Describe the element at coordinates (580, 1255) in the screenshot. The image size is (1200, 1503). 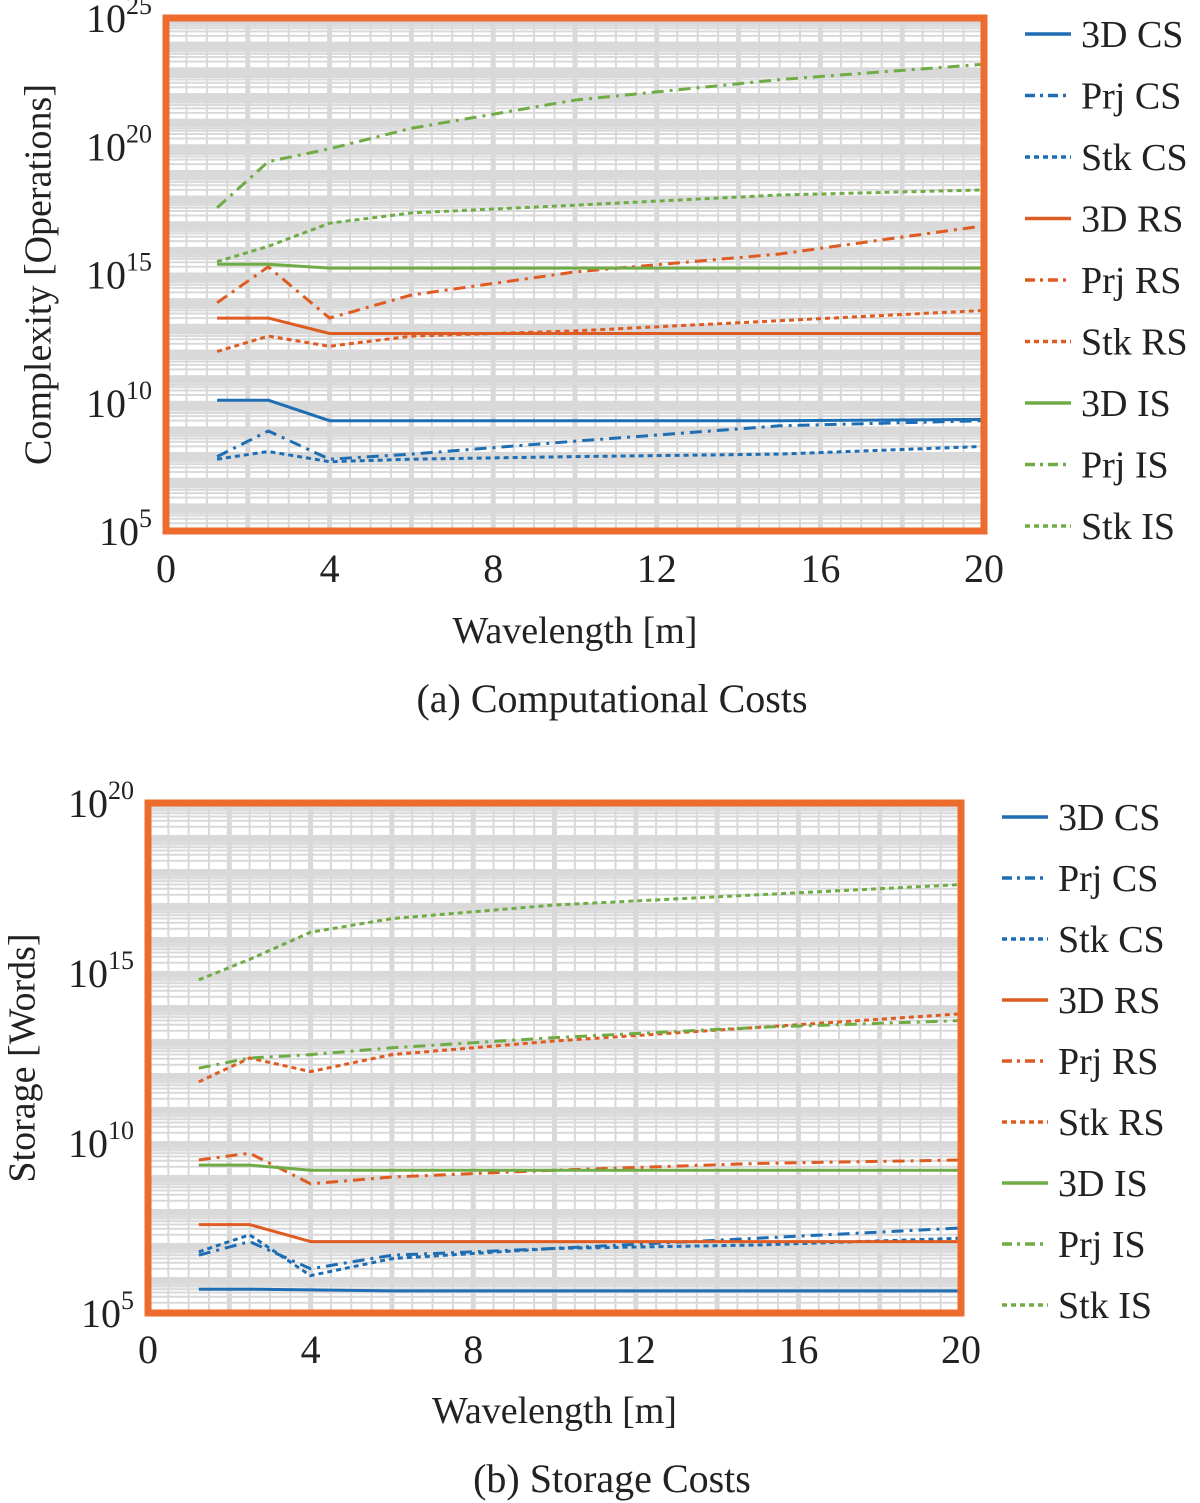
I see `series-line-stk-cs` at that location.